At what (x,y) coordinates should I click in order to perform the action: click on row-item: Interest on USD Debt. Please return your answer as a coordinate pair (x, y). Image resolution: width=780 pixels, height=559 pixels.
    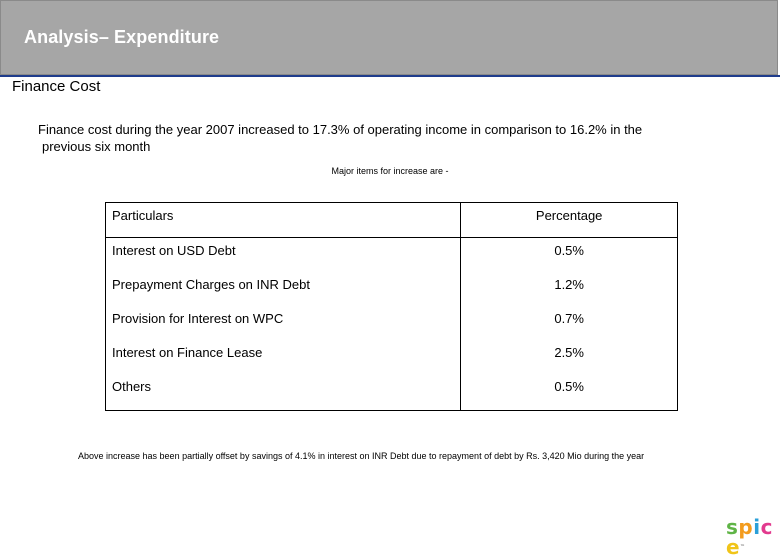
    Looking at the image, I should click on (283, 254).